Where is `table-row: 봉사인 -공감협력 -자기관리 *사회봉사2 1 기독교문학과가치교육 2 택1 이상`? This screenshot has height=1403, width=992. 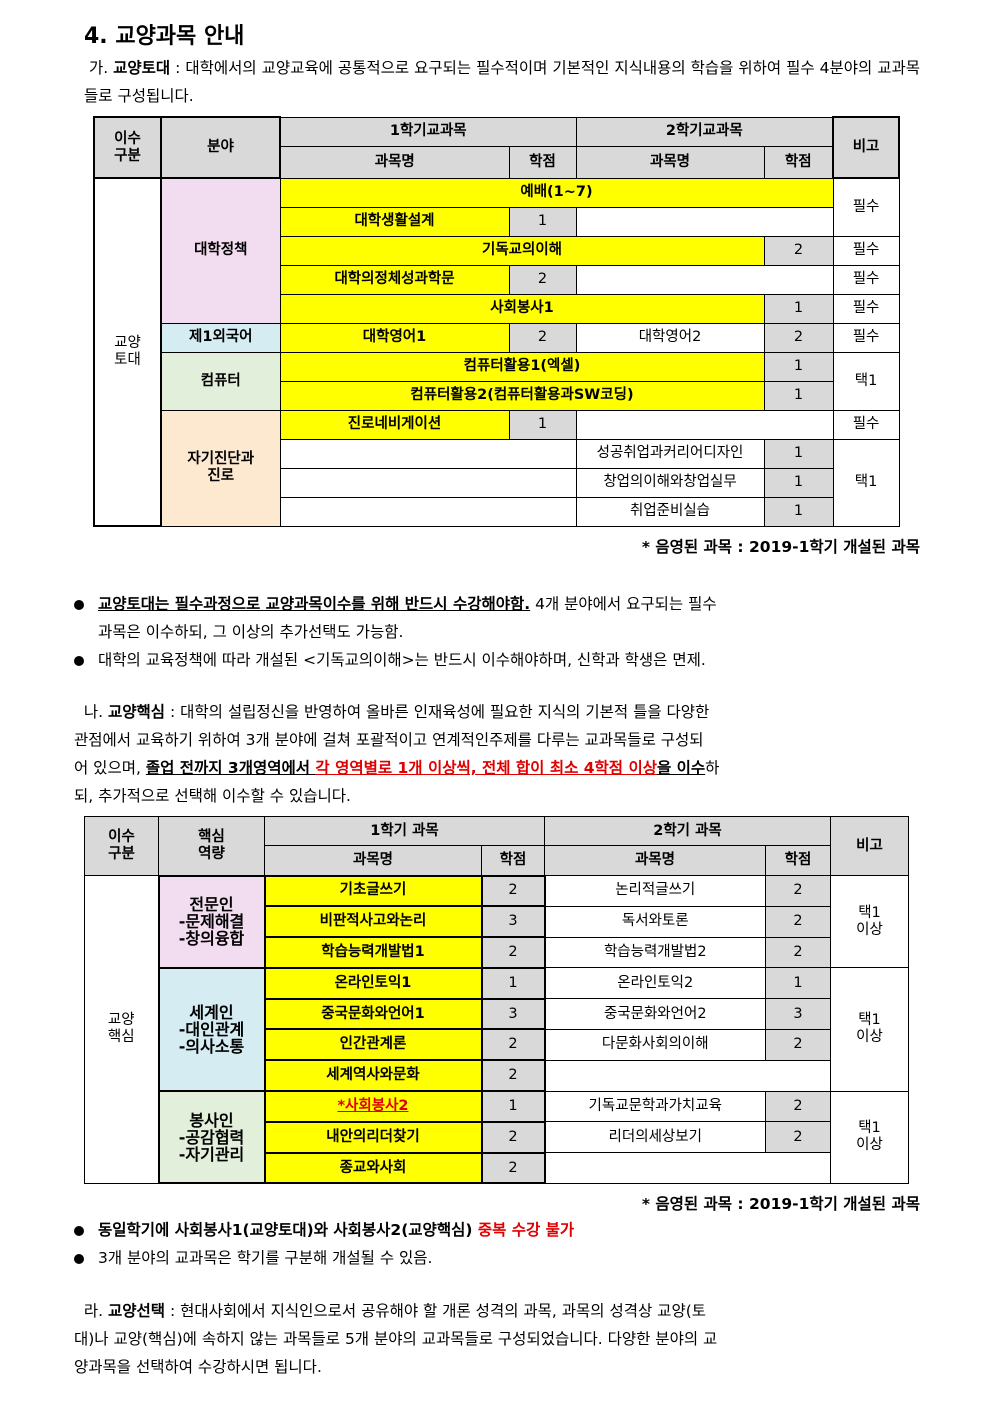 table-row: 봉사인 -공감협력 -자기관리 *사회봉사2 1 기독교문학과가치교육 2 택1 이상 is located at coordinates (497, 1137).